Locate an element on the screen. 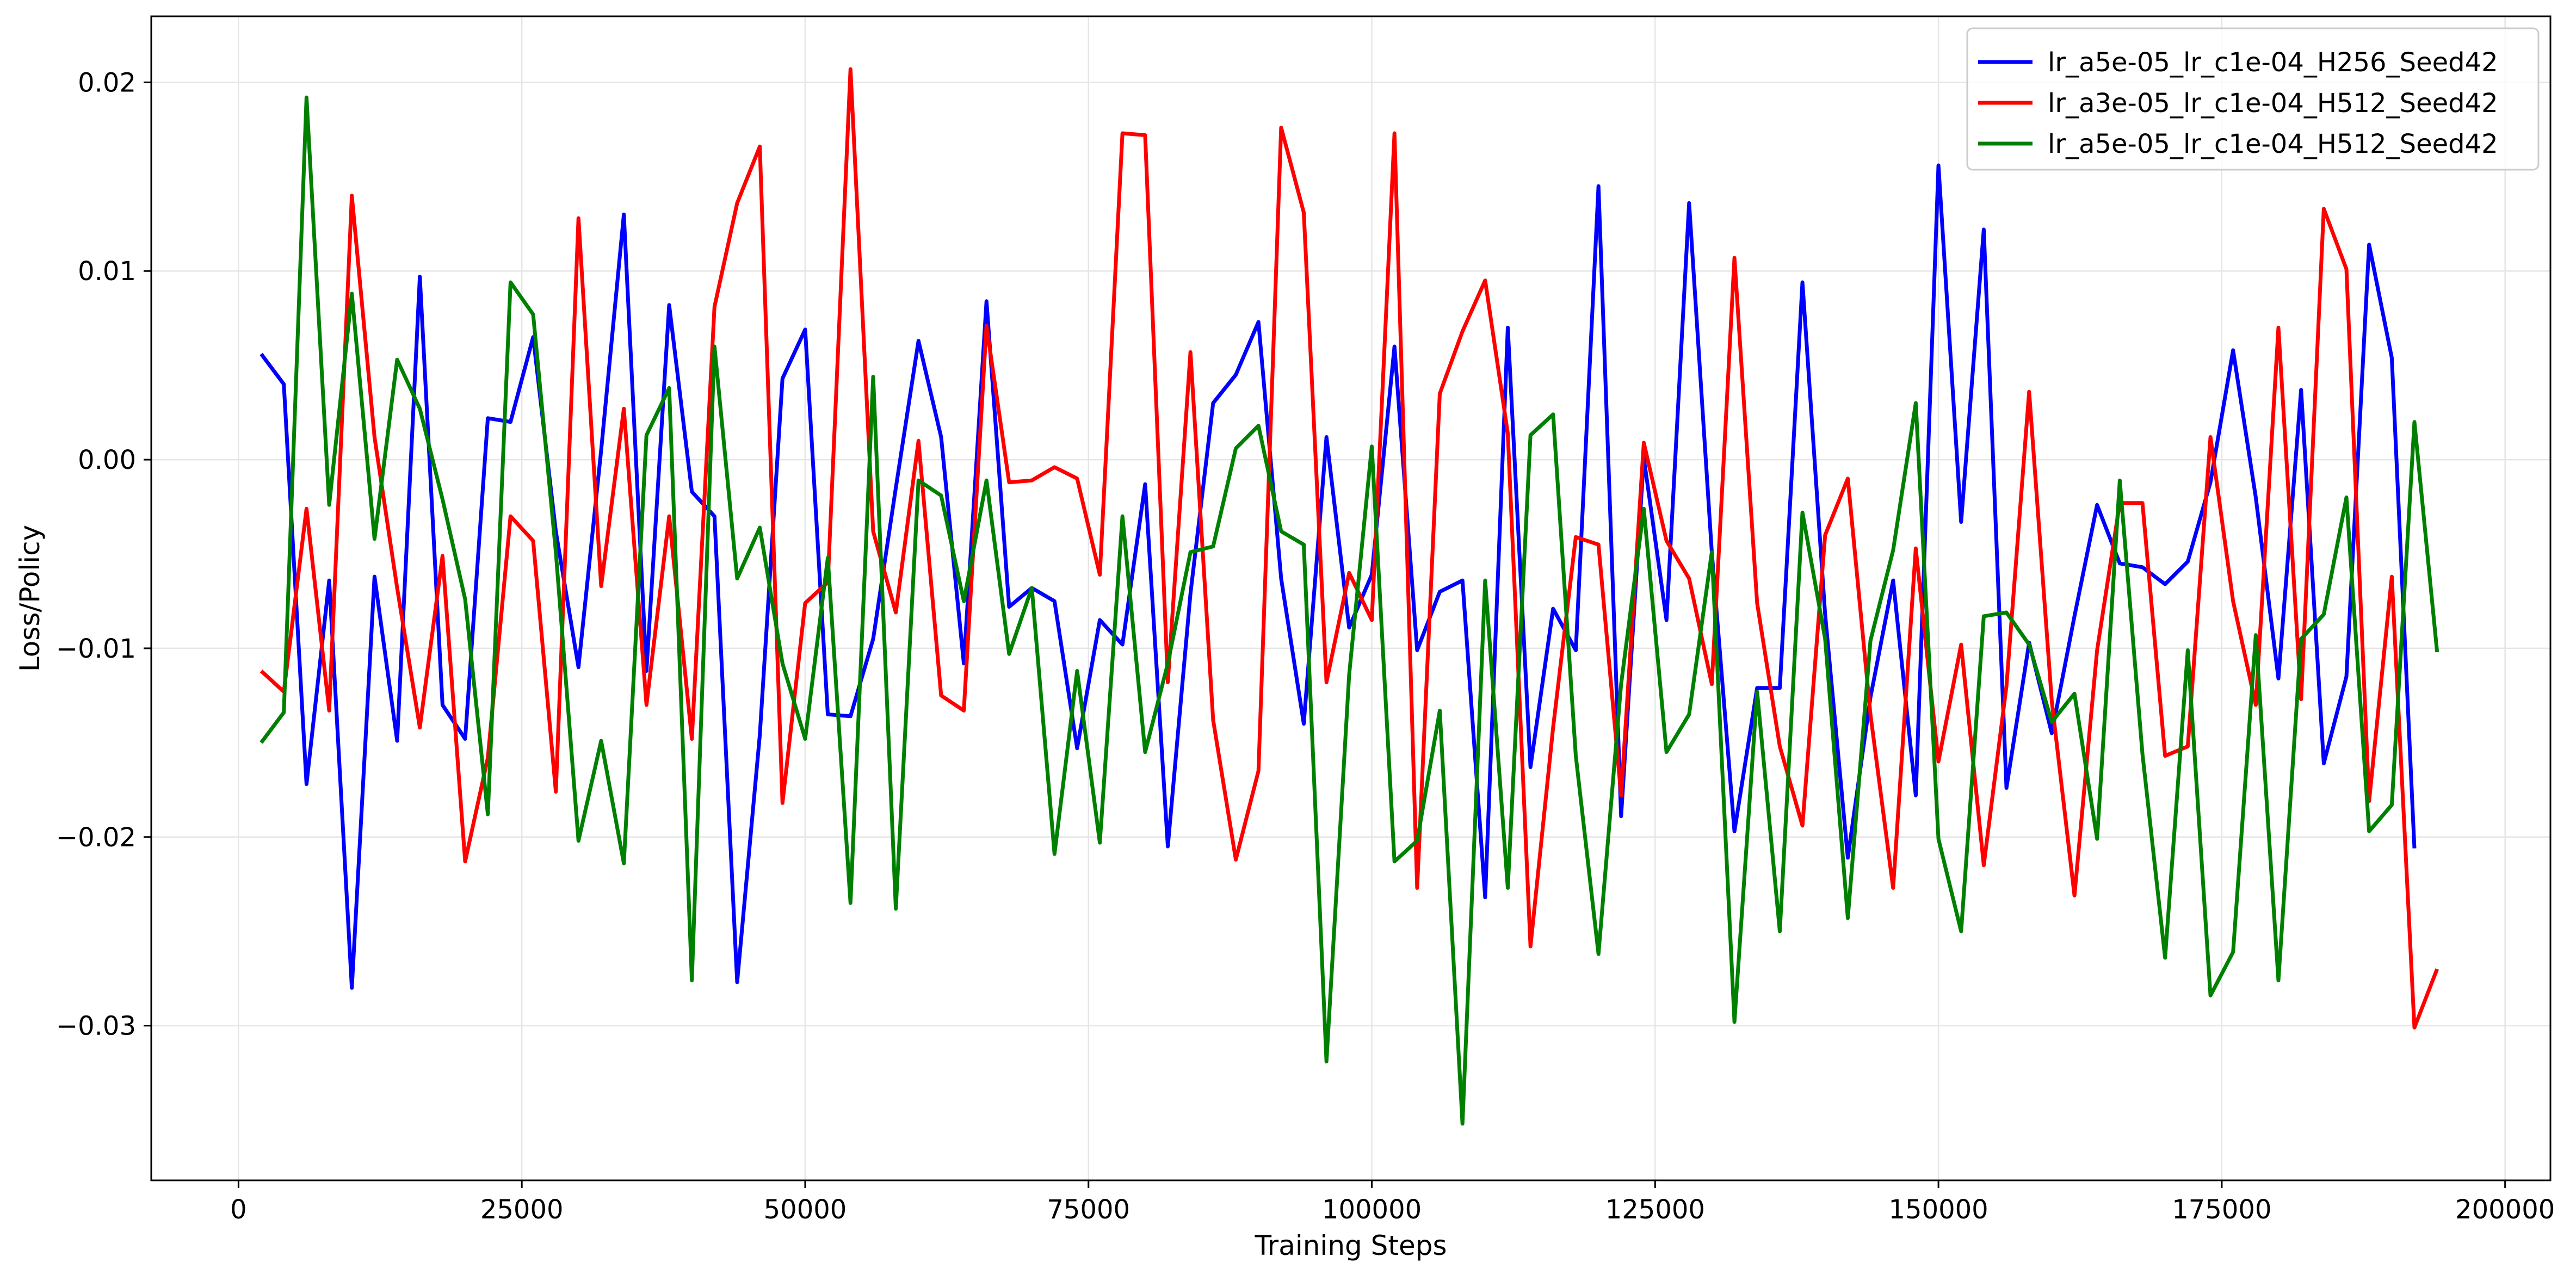  y-axis-title: Loss/Policy is located at coordinates (30, 598).